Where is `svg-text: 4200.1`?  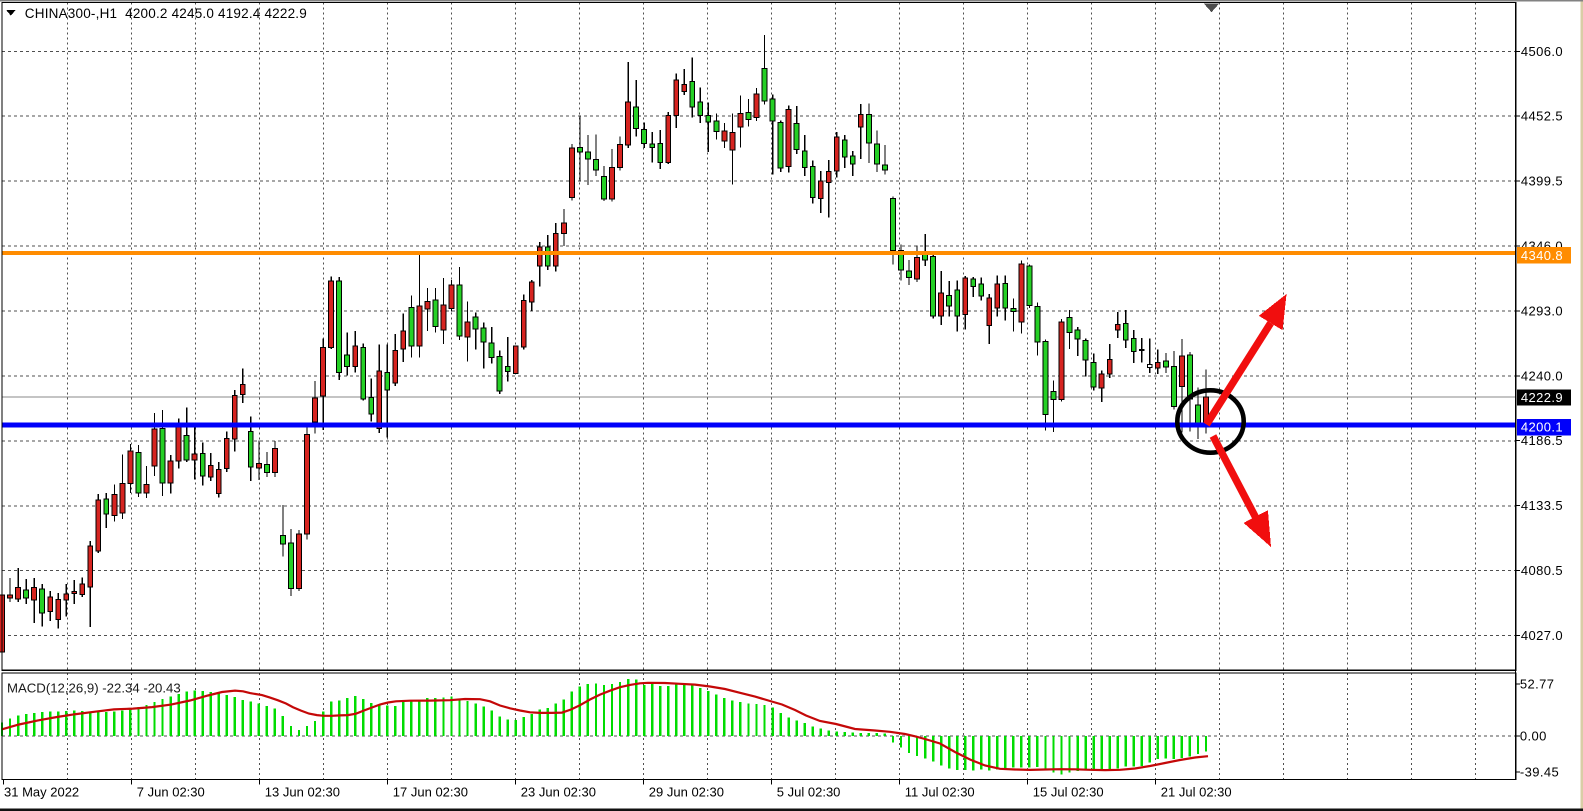
svg-text: 4200.1 is located at coordinates (1542, 427).